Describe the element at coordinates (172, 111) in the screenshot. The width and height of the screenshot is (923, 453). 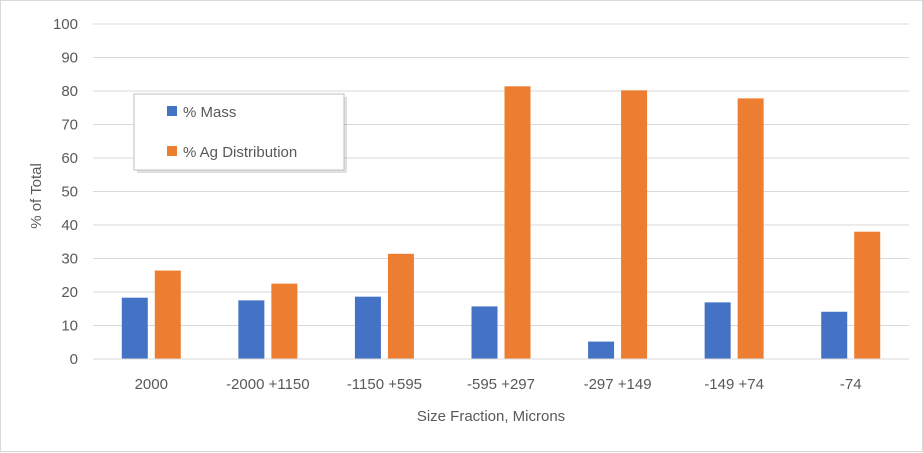
I see `legend-swatch-mass` at that location.